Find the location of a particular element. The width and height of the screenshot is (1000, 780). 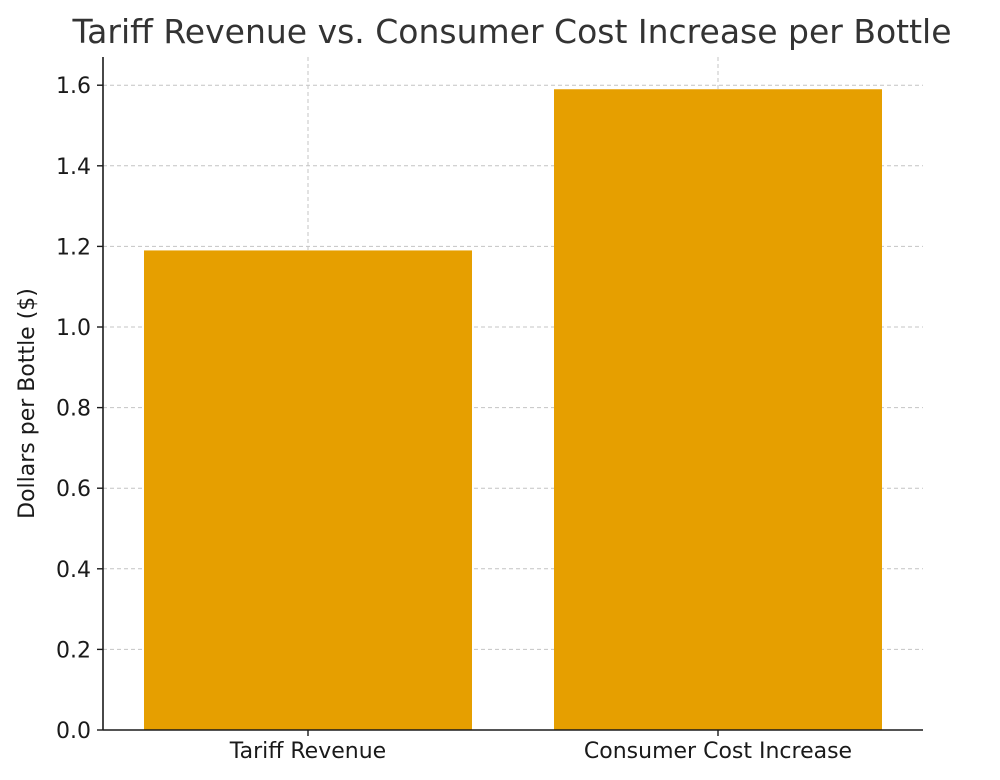

y-axis-label: Dollars per Bottle ($) is located at coordinates (27, 403).